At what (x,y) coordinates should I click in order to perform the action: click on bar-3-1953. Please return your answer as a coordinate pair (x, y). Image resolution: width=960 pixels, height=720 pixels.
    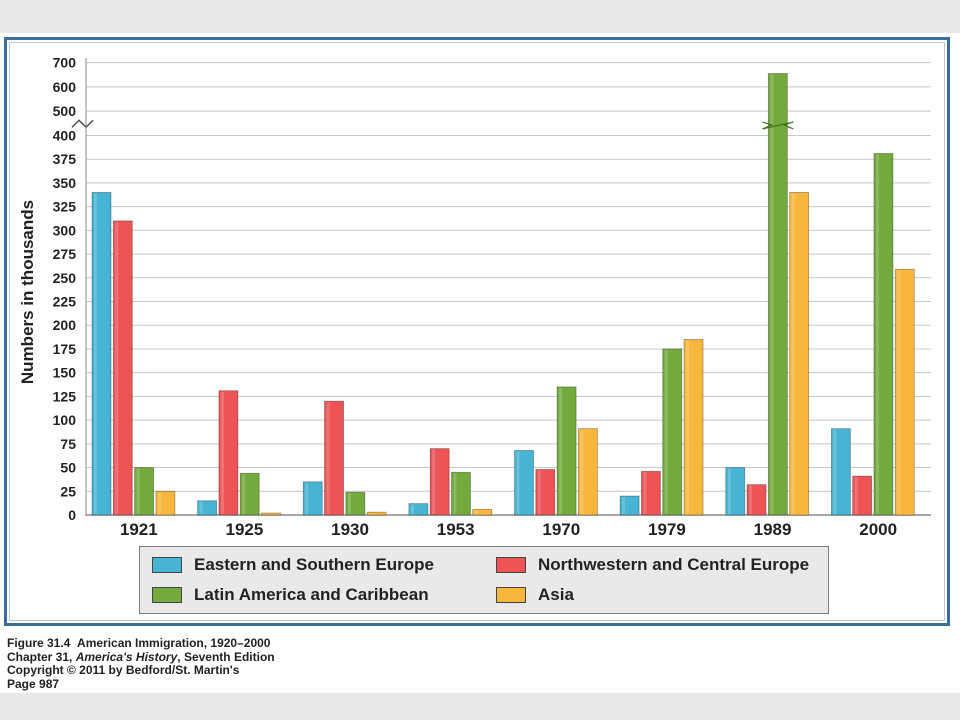
    Looking at the image, I should click on (461, 493).